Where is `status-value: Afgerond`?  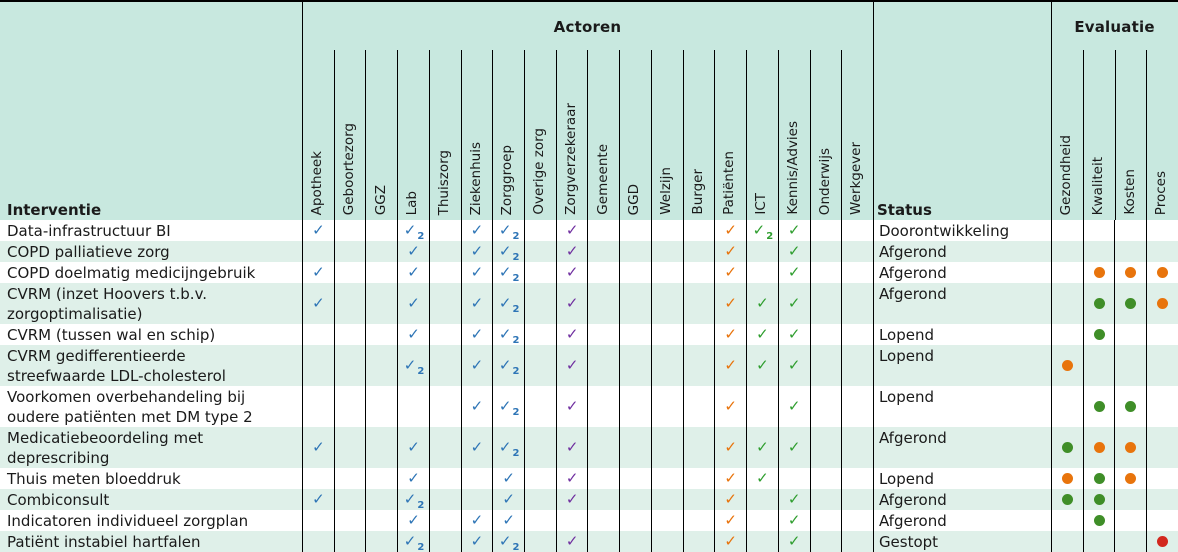 status-value: Afgerond is located at coordinates (961, 303).